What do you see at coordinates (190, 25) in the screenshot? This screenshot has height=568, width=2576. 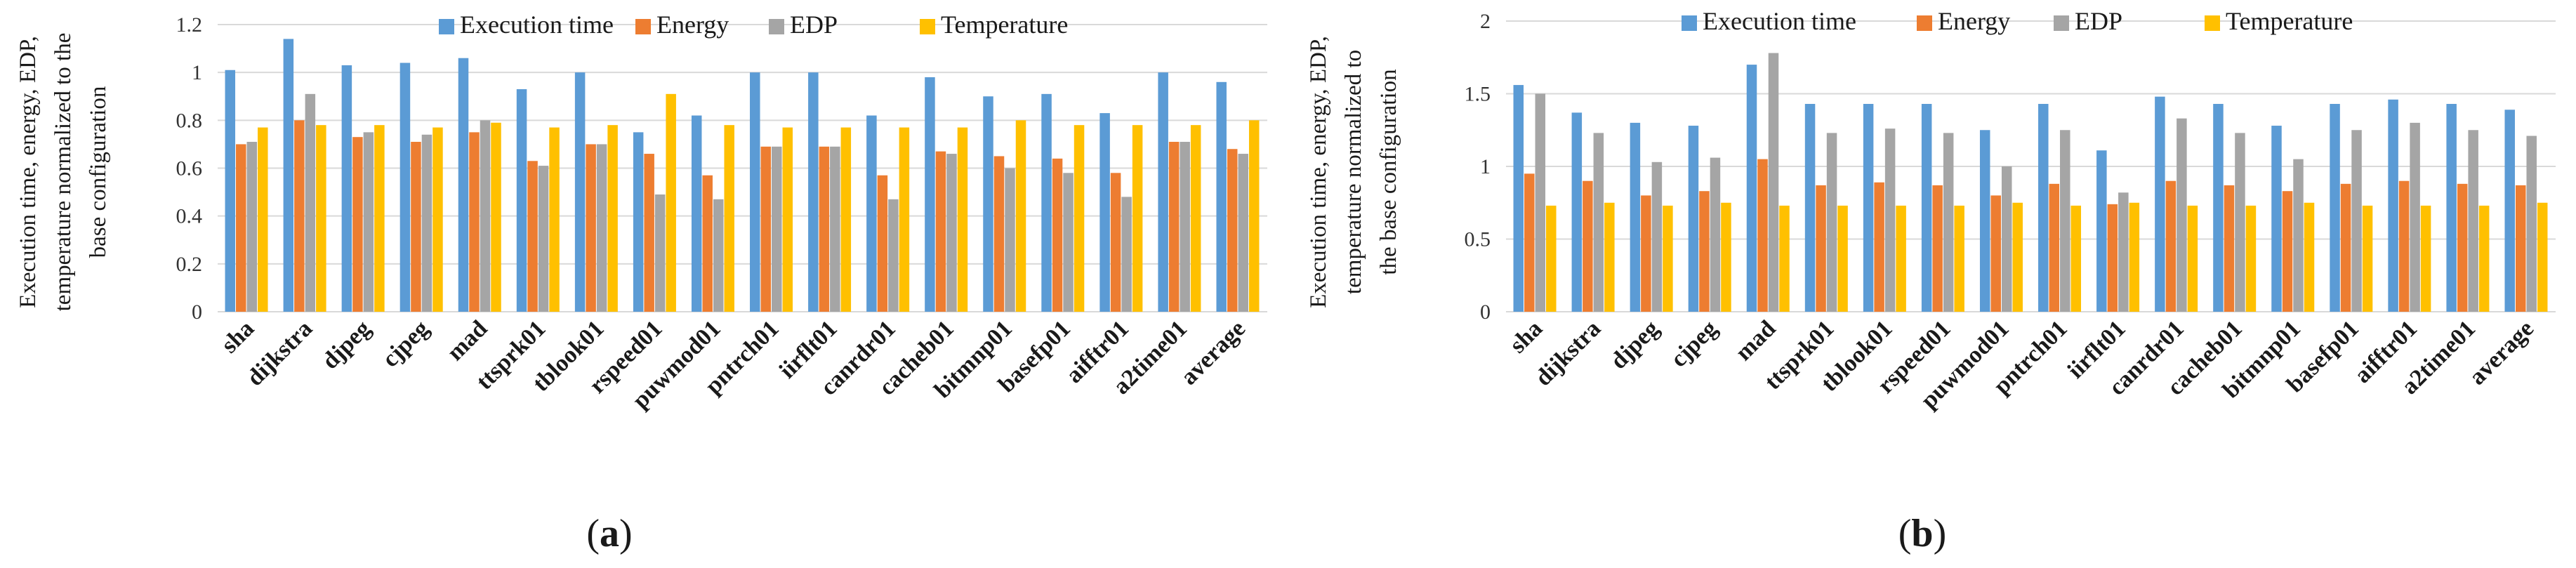 I see `y-tick-label: 1.2` at bounding box center [190, 25].